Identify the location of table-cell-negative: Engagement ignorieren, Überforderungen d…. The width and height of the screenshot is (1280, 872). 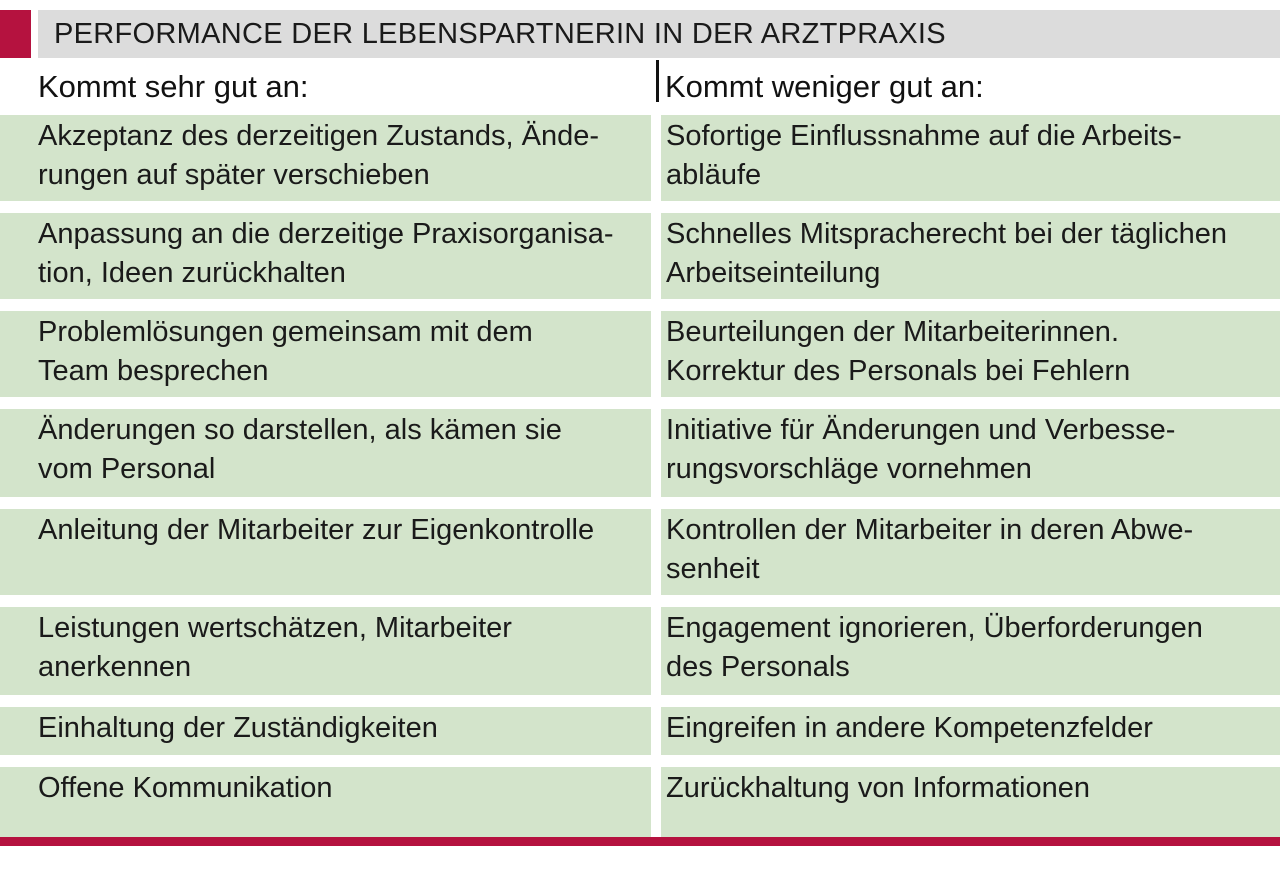
(970, 651).